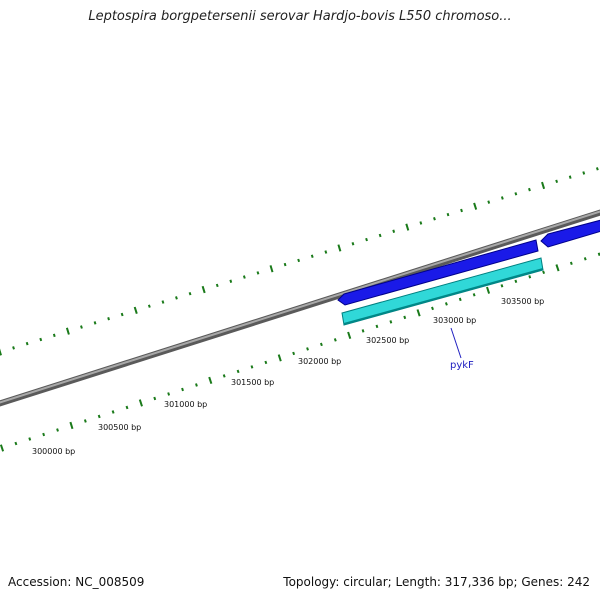 This screenshot has height=600, width=600. What do you see at coordinates (522, 301) in the screenshot?
I see `tick-label: 303500 bp` at bounding box center [522, 301].